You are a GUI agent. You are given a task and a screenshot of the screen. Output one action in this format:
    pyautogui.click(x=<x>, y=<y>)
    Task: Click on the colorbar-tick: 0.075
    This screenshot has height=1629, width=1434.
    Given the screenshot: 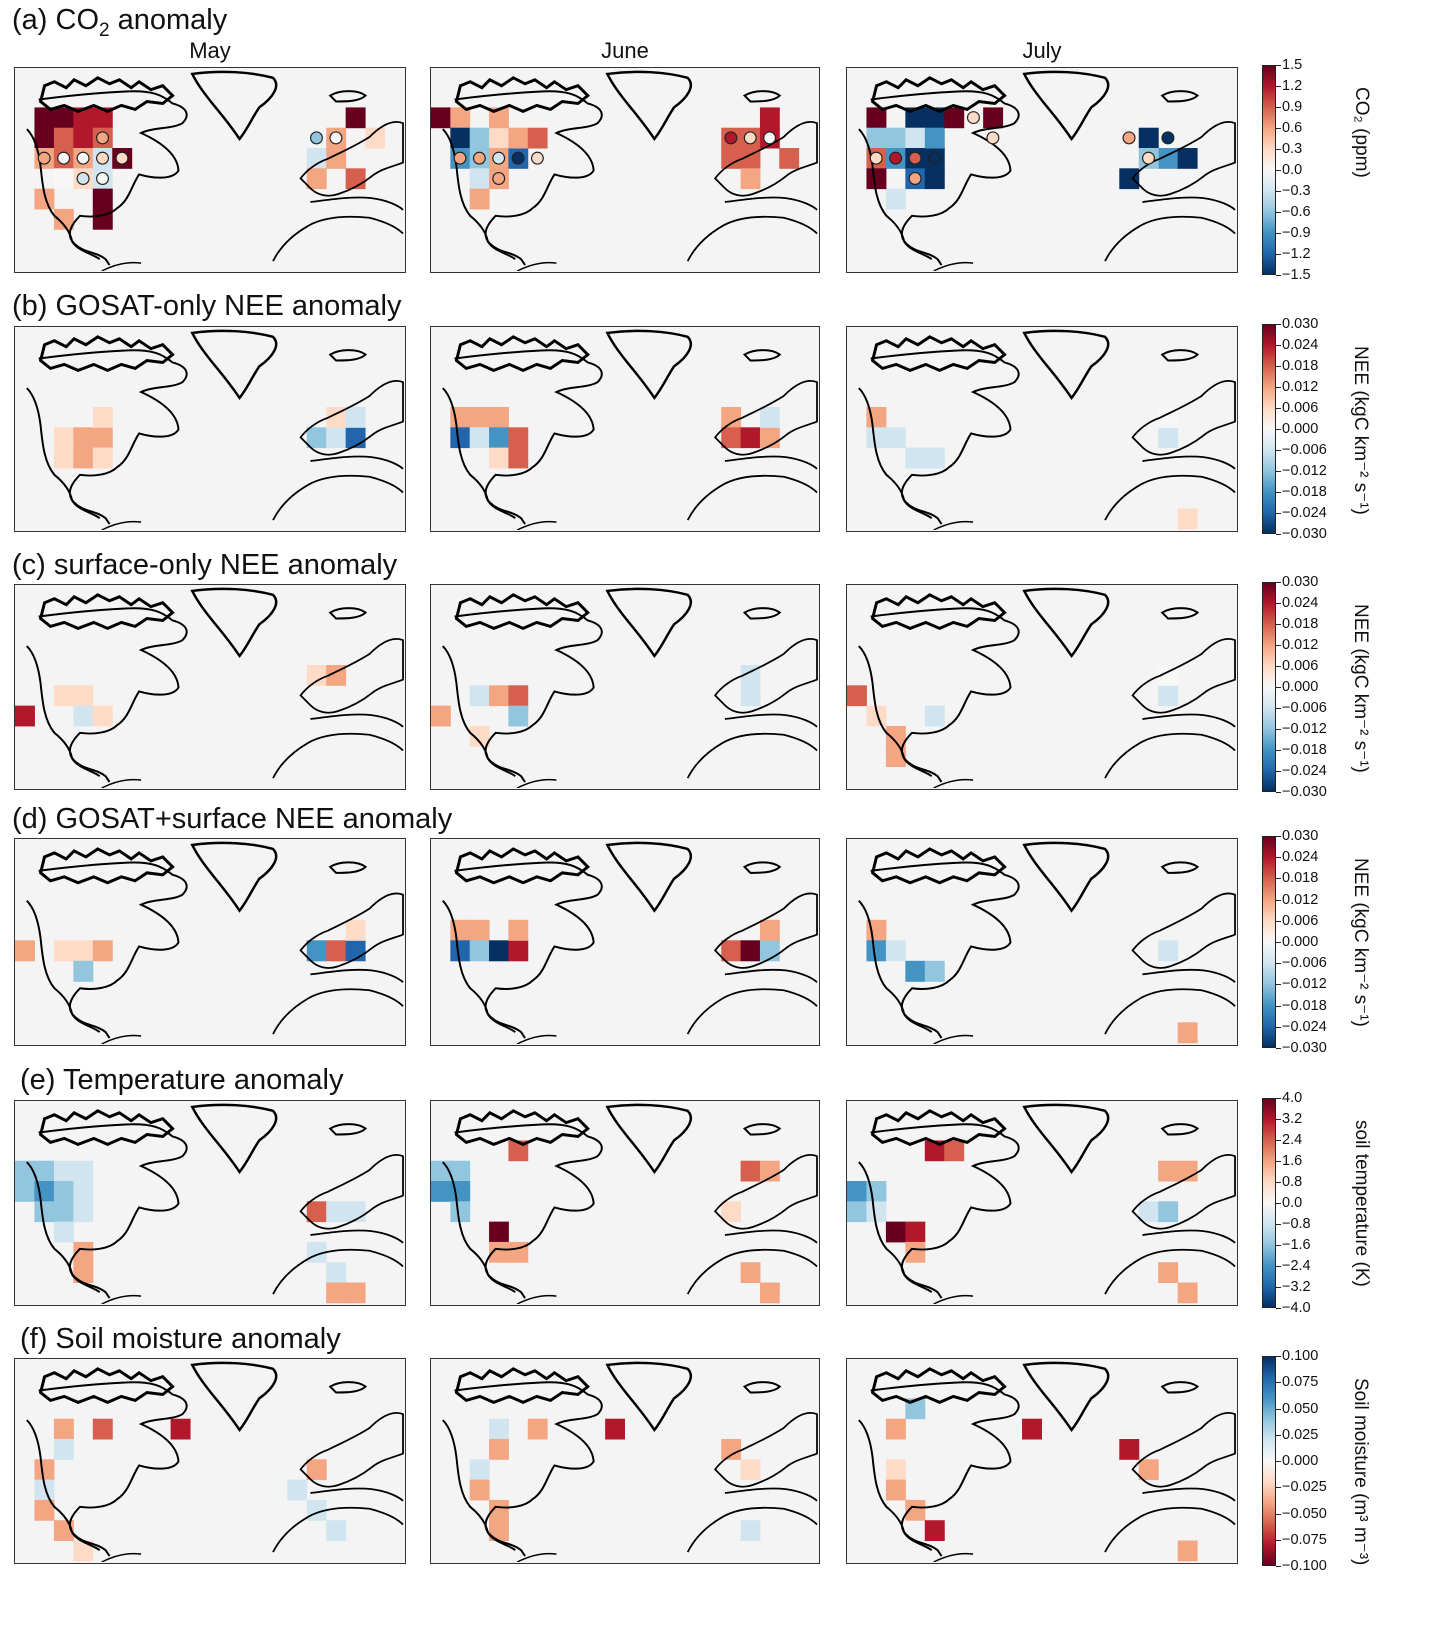 What is the action you would take?
    pyautogui.click(x=1297, y=1382)
    